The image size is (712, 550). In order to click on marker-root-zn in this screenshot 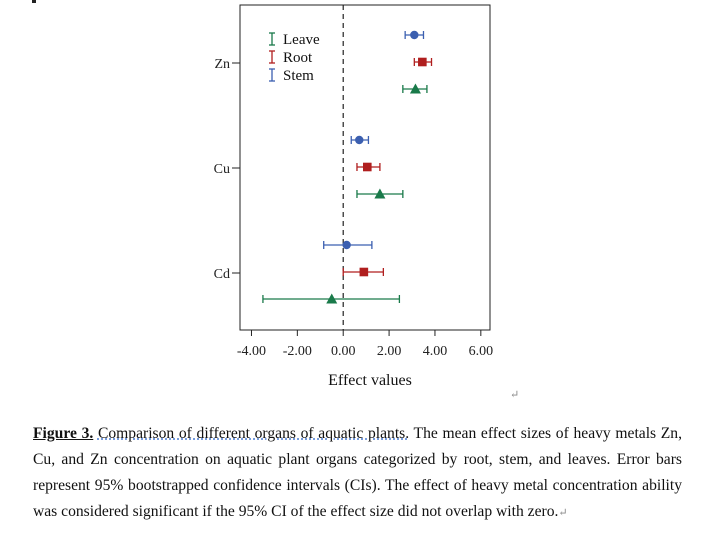, I will do `click(422, 62)`.